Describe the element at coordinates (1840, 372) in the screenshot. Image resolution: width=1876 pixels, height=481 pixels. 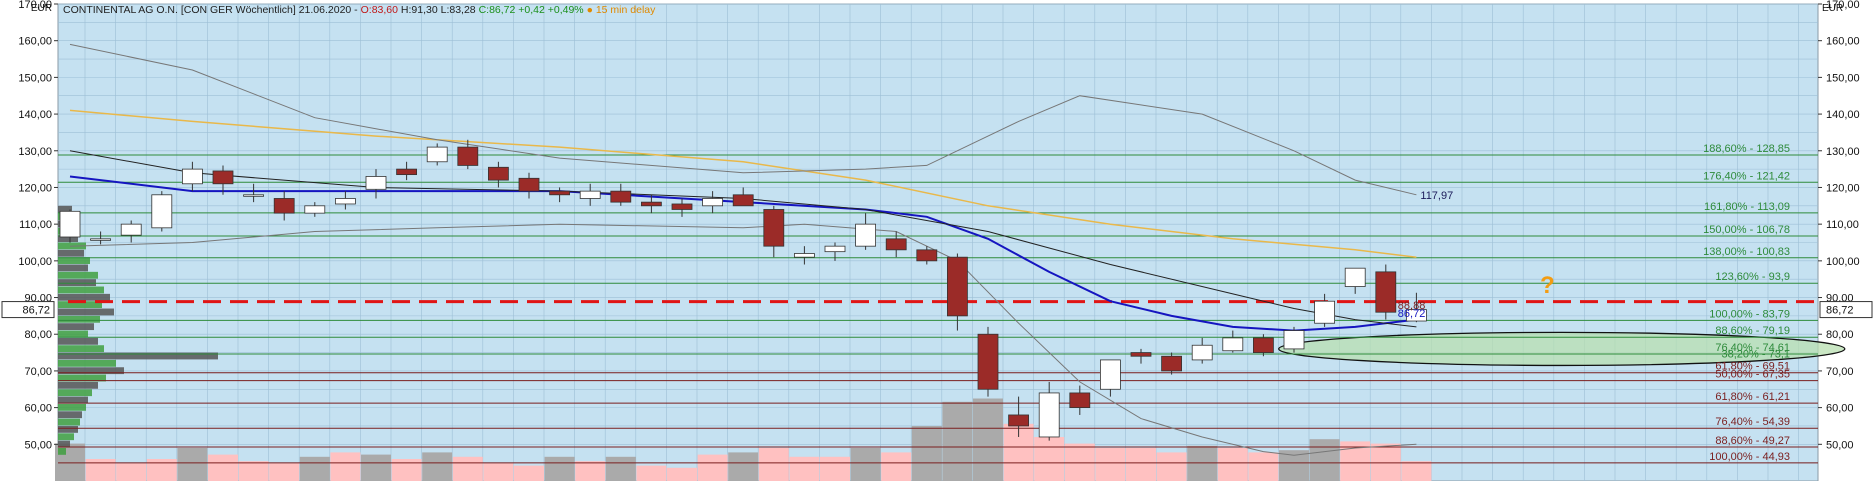
I see `y-tick-label-right: 70,00` at that location.